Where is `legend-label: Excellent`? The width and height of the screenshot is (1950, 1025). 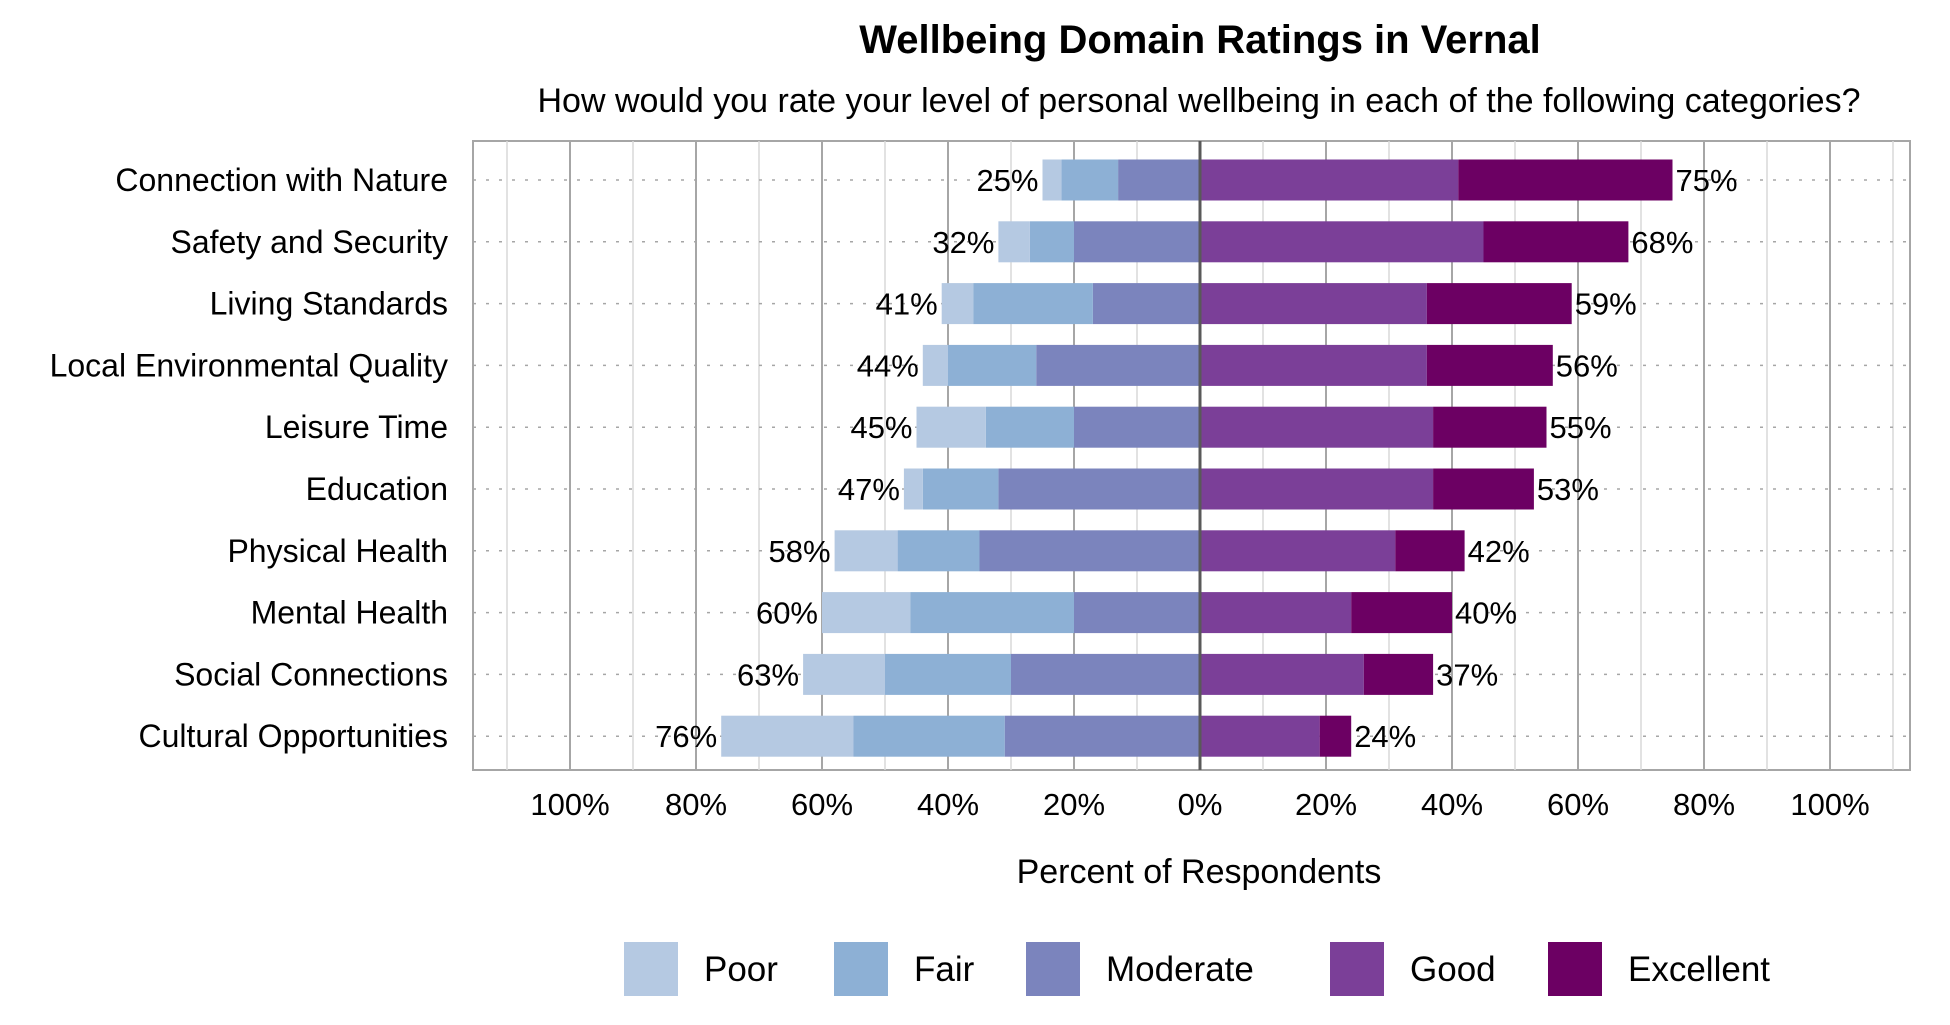 legend-label: Excellent is located at coordinates (1699, 969).